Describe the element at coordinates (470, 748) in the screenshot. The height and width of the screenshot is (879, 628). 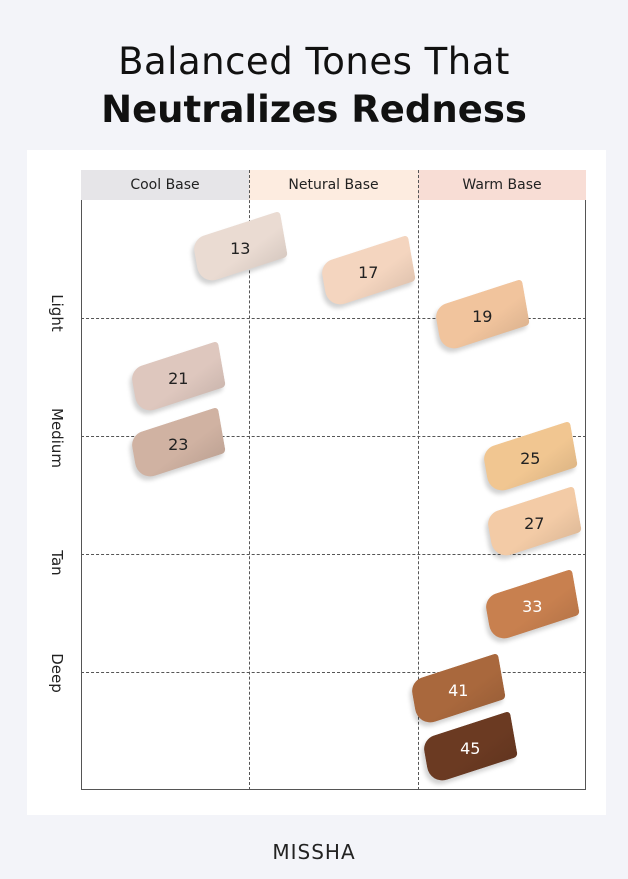
I see `shade-label: 45` at that location.